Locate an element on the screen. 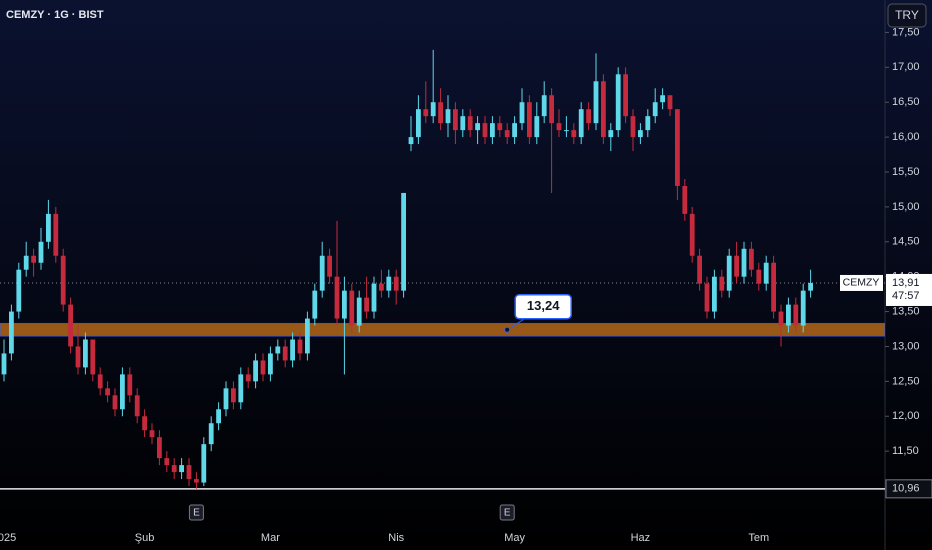 The height and width of the screenshot is (550, 932). y-tick-label: 15,50 is located at coordinates (906, 172).